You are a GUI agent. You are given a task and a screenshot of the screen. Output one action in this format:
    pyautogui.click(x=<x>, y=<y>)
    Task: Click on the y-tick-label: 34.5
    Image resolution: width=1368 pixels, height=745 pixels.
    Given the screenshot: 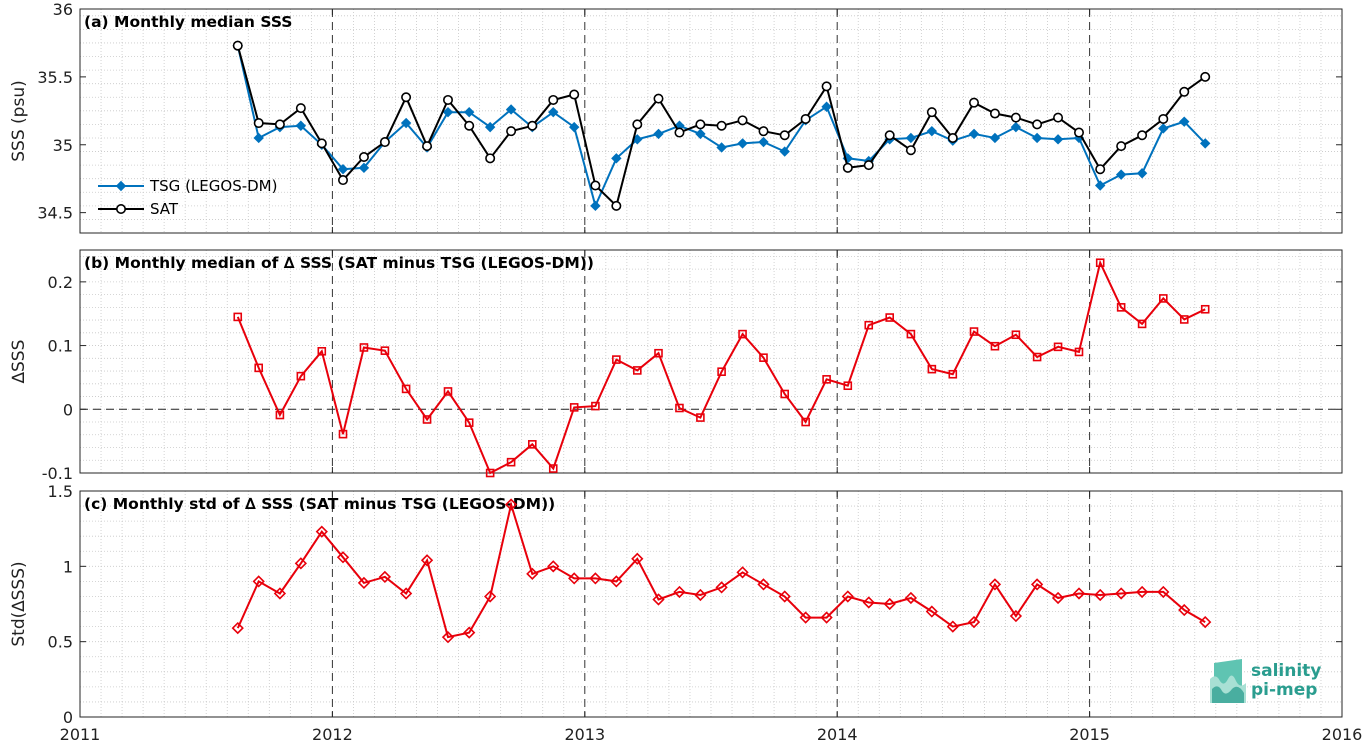 What is the action you would take?
    pyautogui.click(x=55, y=213)
    